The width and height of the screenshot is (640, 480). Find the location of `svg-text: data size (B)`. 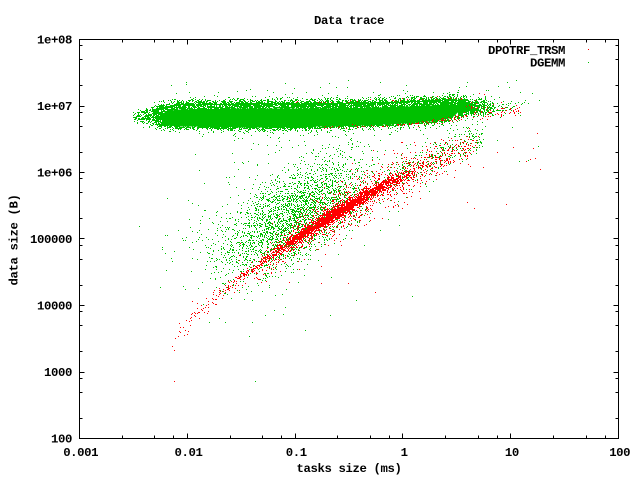

svg-text: data size (B) is located at coordinates (15, 240).